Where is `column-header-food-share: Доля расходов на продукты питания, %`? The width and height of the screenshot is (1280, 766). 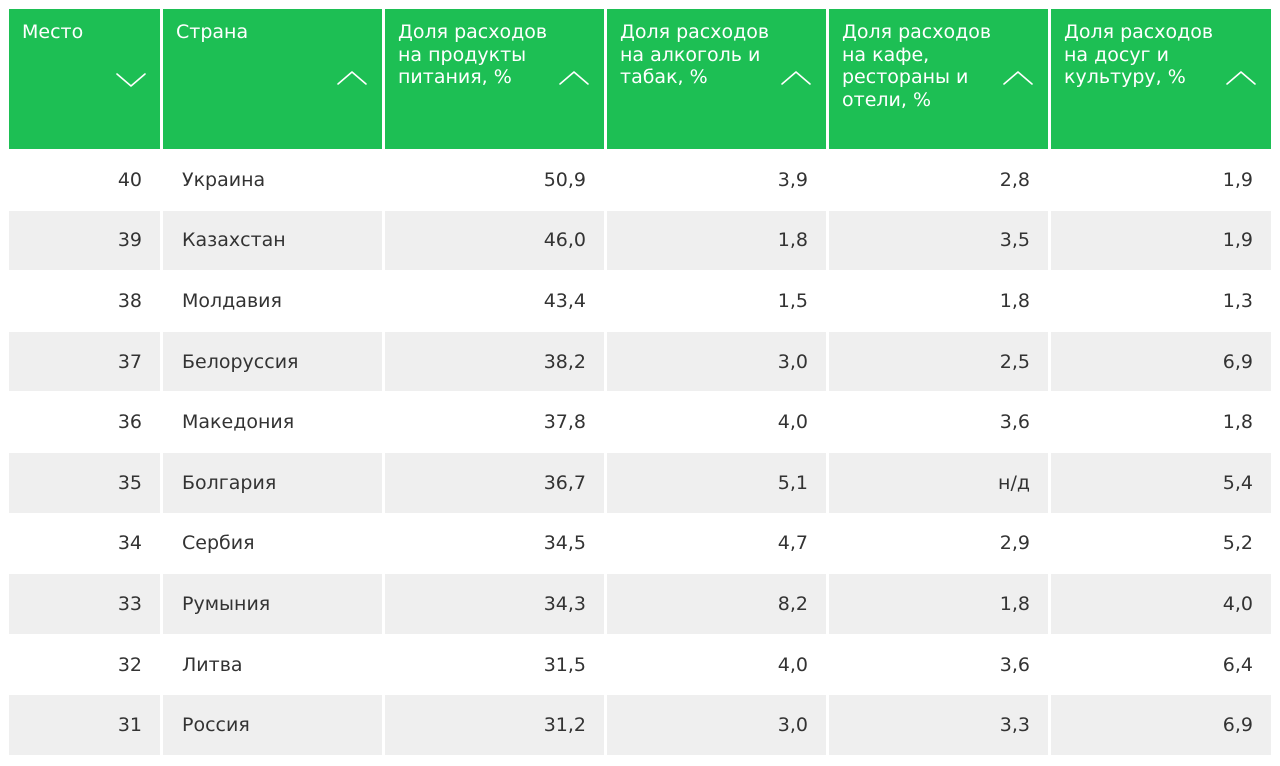
column-header-food-share: Доля расходов на продукты питания, % is located at coordinates (493, 79).